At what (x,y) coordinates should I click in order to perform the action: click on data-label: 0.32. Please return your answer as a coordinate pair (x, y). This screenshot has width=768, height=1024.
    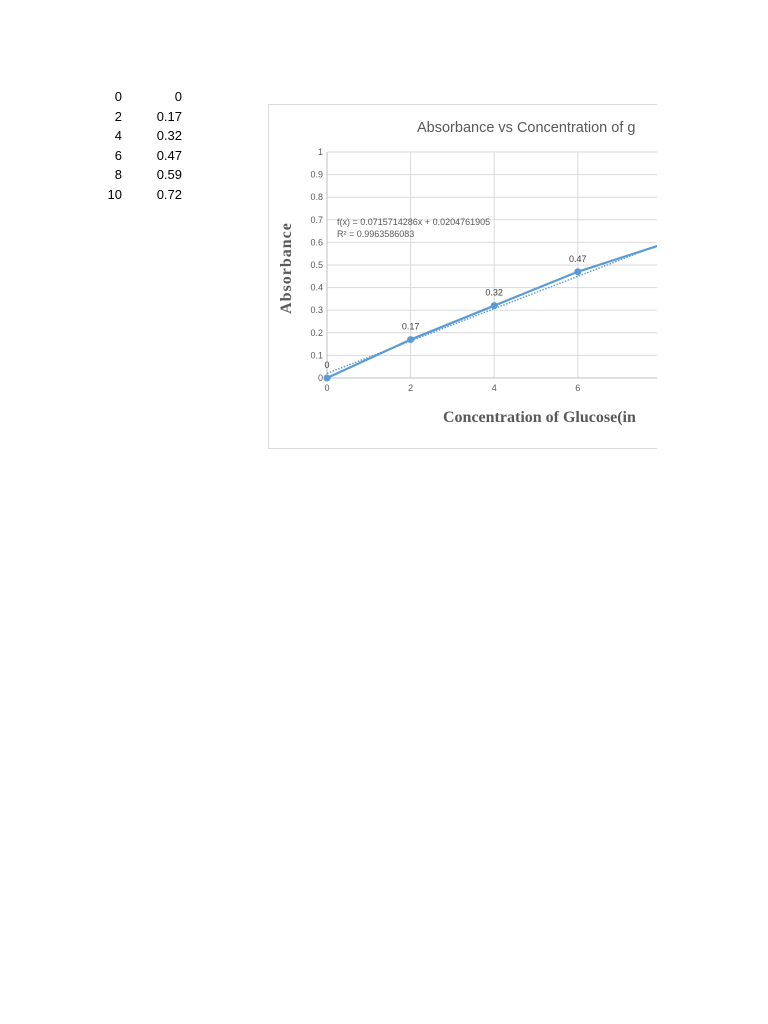
    Looking at the image, I should click on (494, 293).